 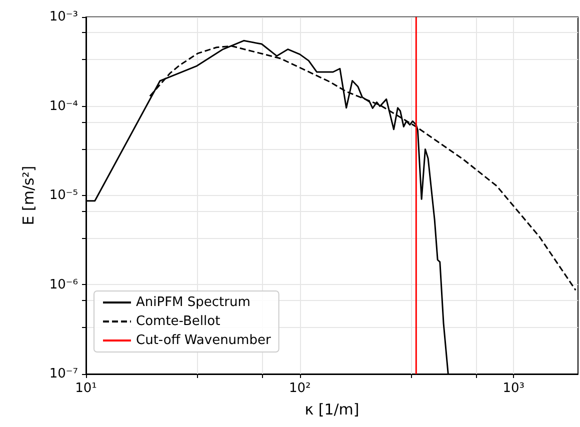 I want to click on x-tick-label: 10², so click(x=299, y=388).